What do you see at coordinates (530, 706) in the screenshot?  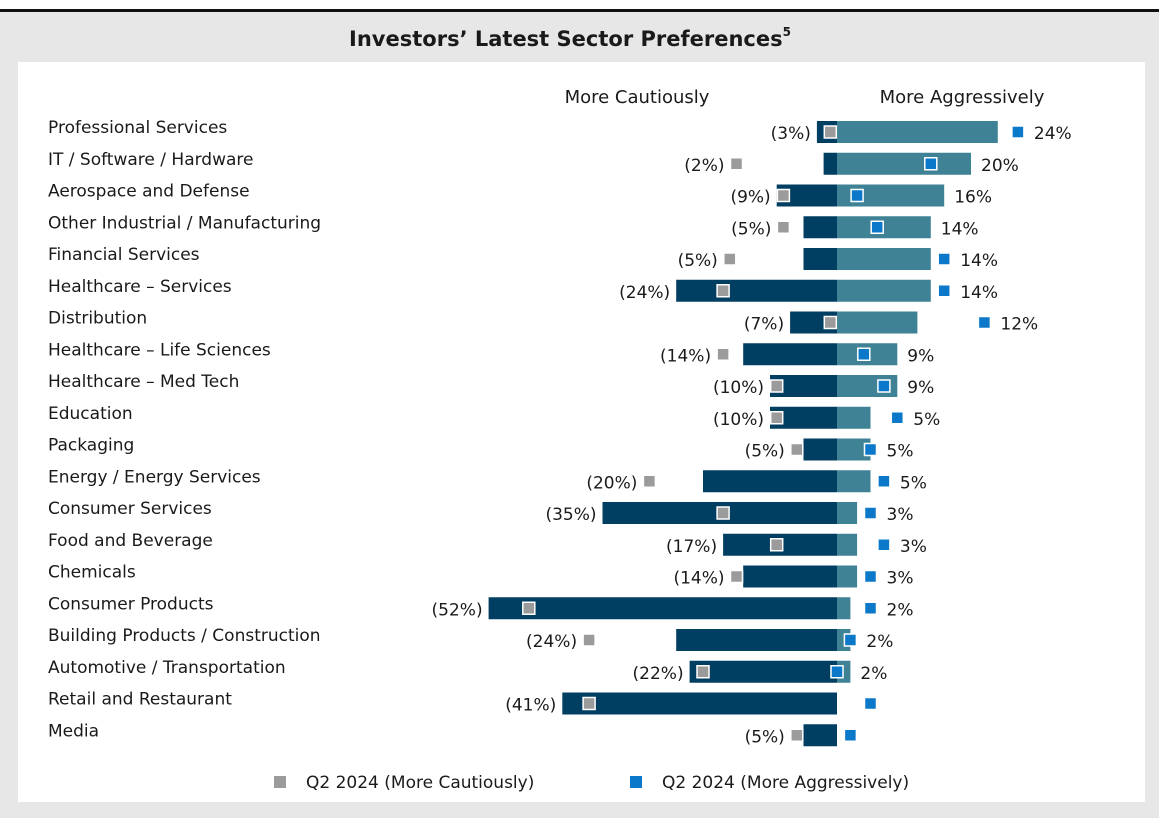 I see `value-label: (41%)` at bounding box center [530, 706].